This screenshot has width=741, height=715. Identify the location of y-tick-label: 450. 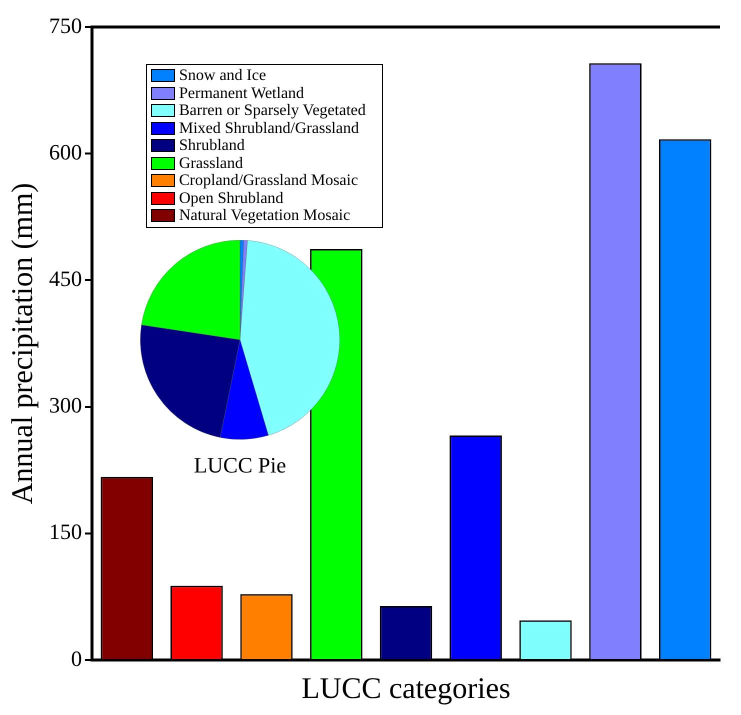
(65, 278).